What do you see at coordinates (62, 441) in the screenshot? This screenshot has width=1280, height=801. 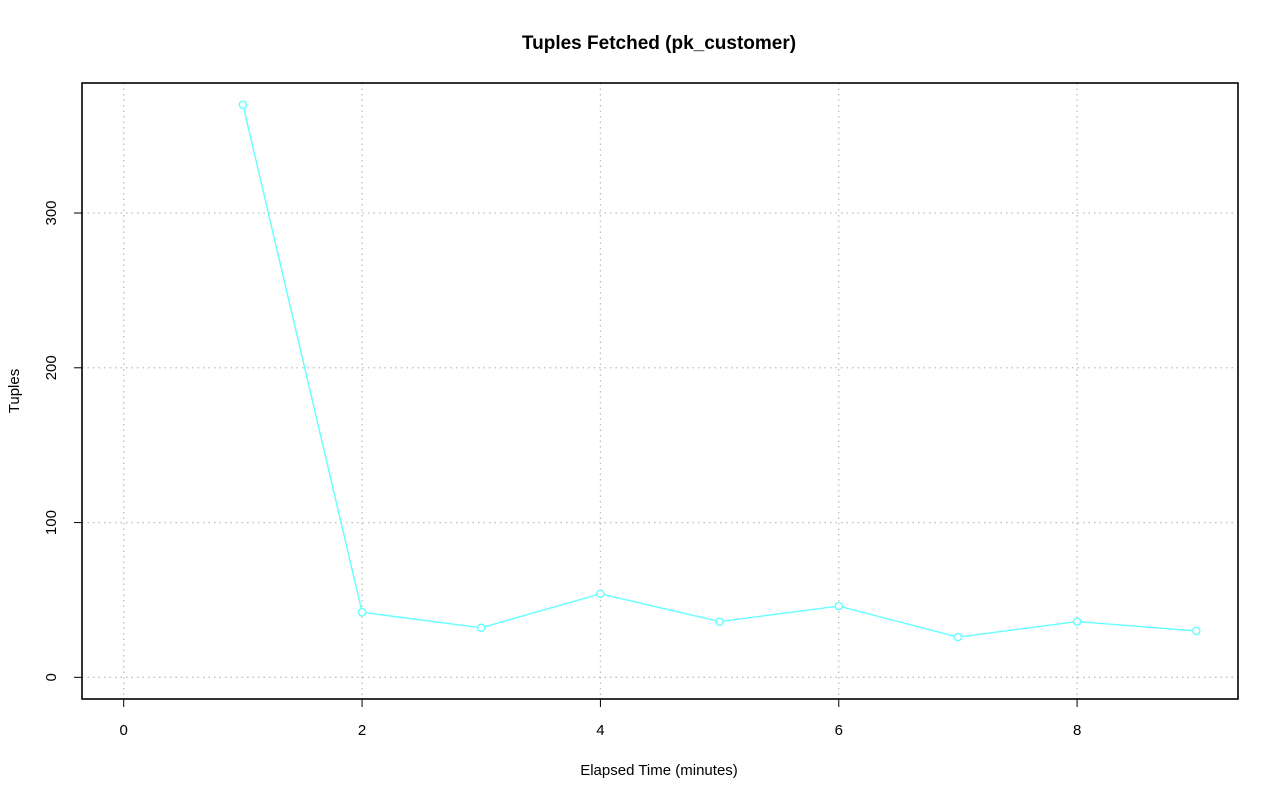 I see `y-axis: 0 100 200 300` at bounding box center [62, 441].